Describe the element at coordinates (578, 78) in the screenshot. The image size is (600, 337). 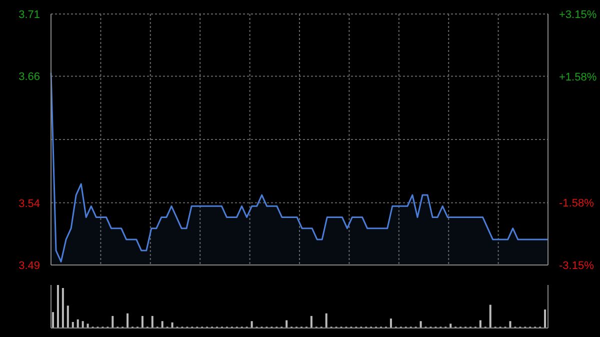
I see `y2-tick-label: +1.58%` at that location.